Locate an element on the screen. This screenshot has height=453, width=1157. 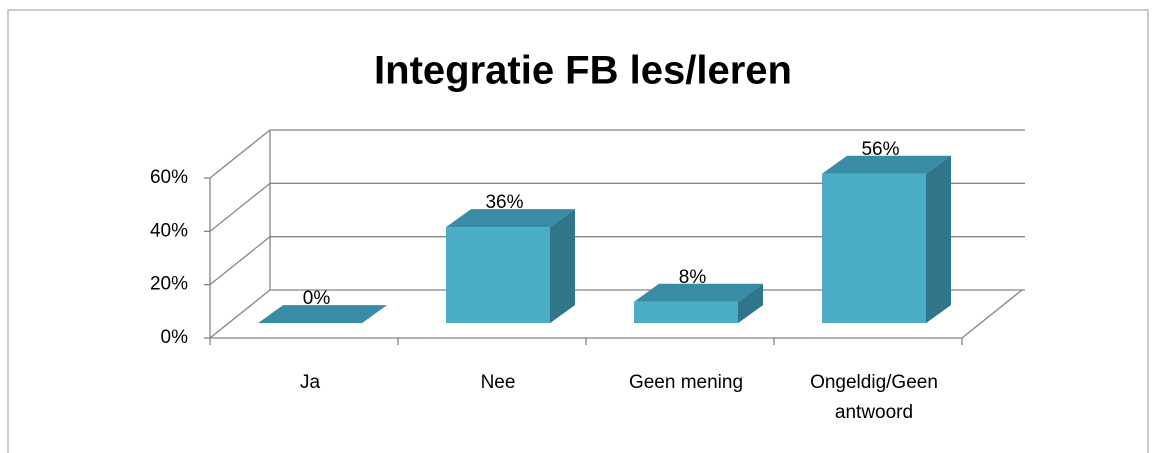
value-label: 36% is located at coordinates (504, 202).